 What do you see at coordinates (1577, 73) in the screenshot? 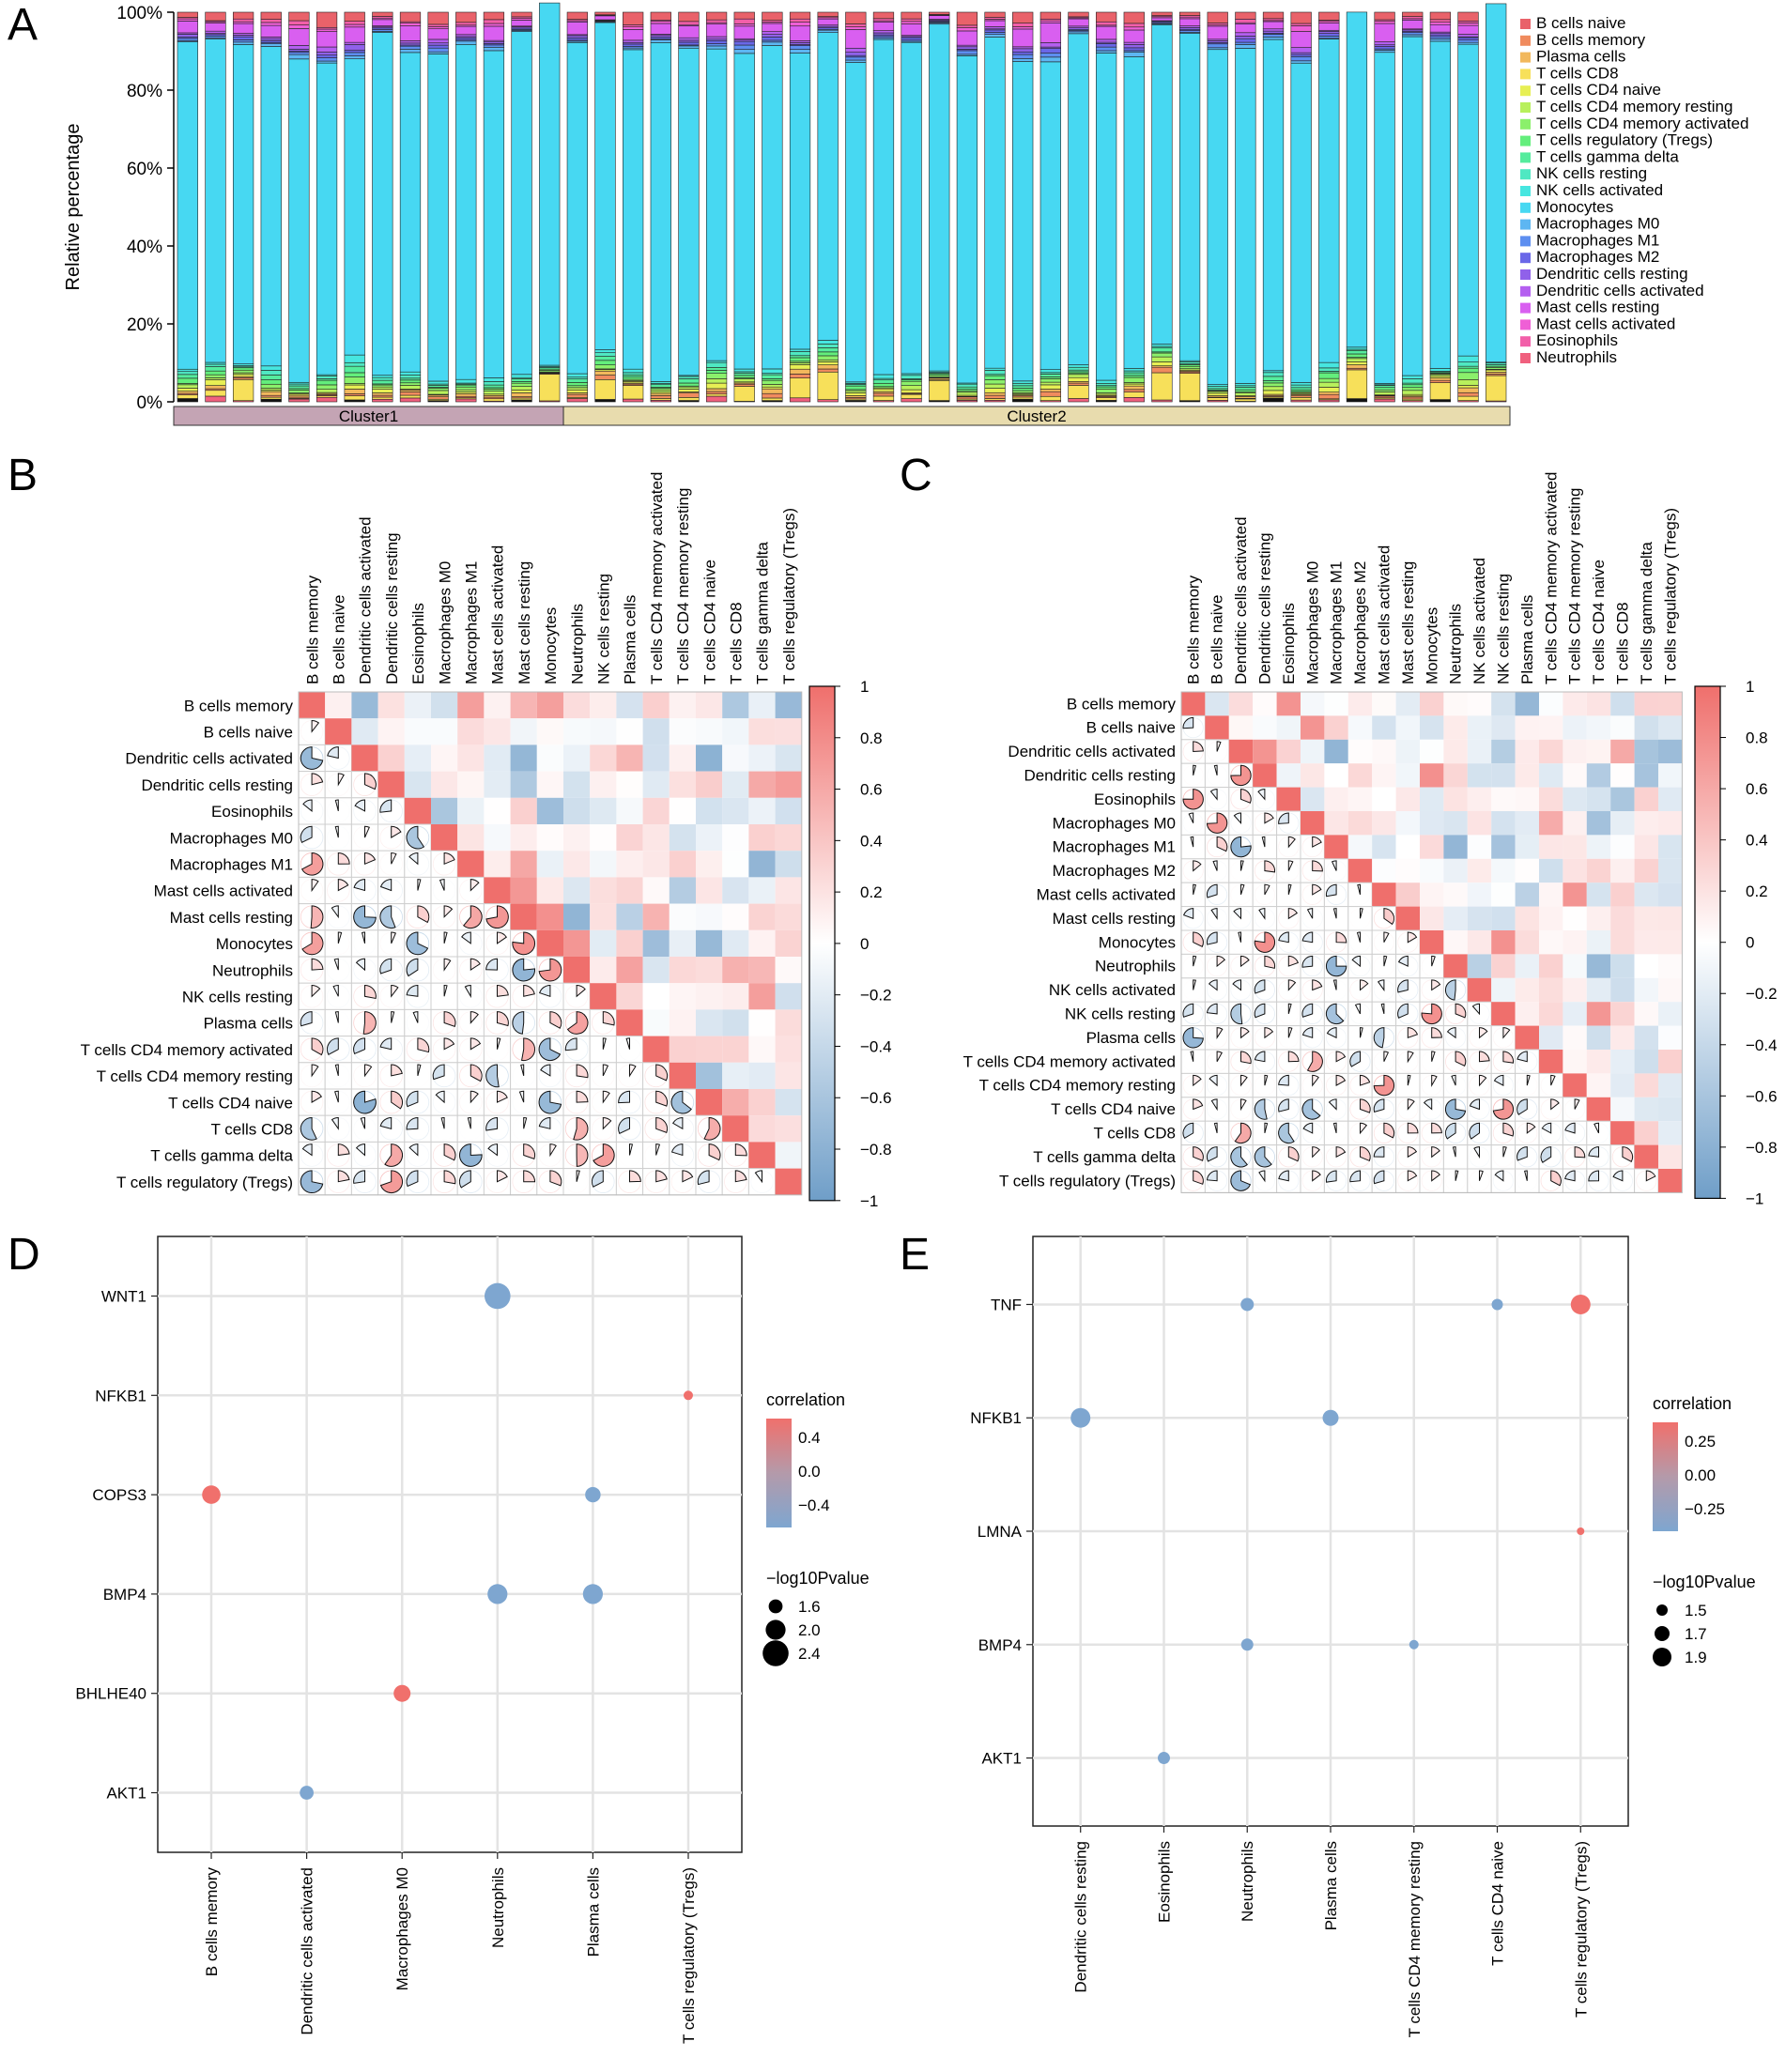
I see `legend-label: T cells CD8` at bounding box center [1577, 73].